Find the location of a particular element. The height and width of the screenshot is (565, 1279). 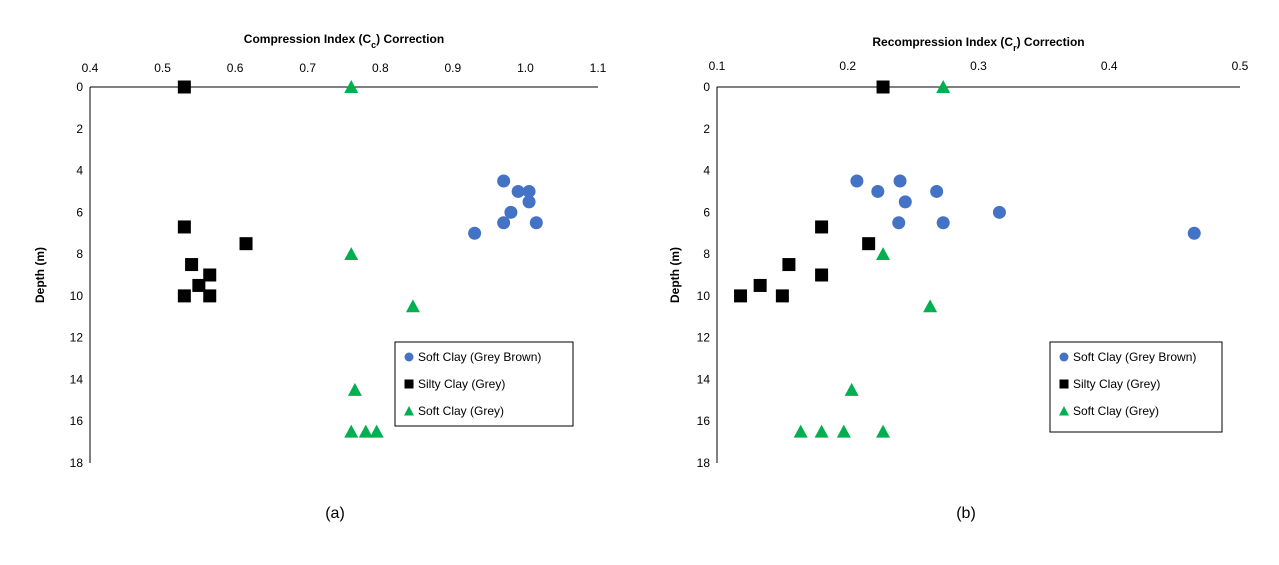

x-tick-label: 1.0 is located at coordinates (525, 68).